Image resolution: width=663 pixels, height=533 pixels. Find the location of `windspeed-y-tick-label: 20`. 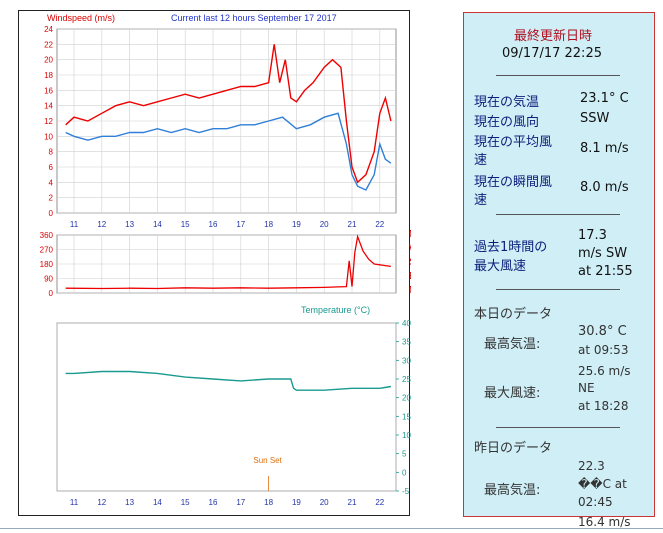

windspeed-y-tick-label: 20 is located at coordinates (48, 60).